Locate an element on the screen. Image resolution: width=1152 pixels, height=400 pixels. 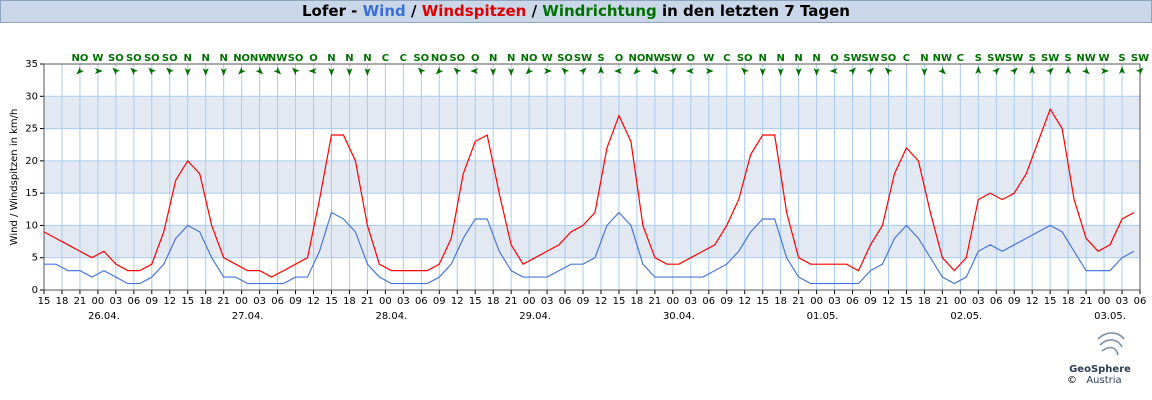
logo is located at coordinates (1111, 344).